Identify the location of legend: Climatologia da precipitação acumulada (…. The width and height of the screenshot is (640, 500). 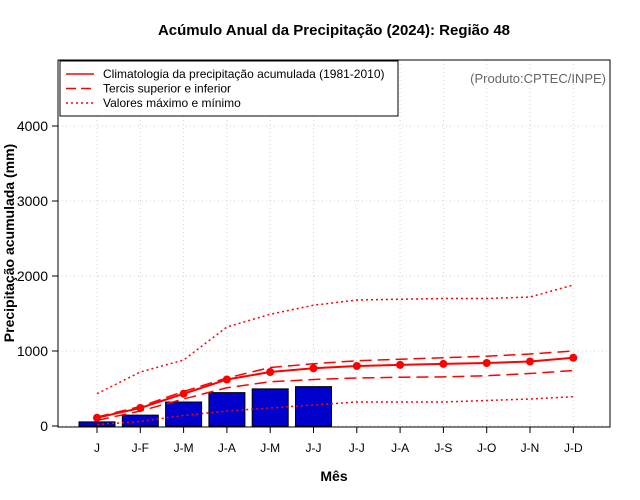
(229, 88).